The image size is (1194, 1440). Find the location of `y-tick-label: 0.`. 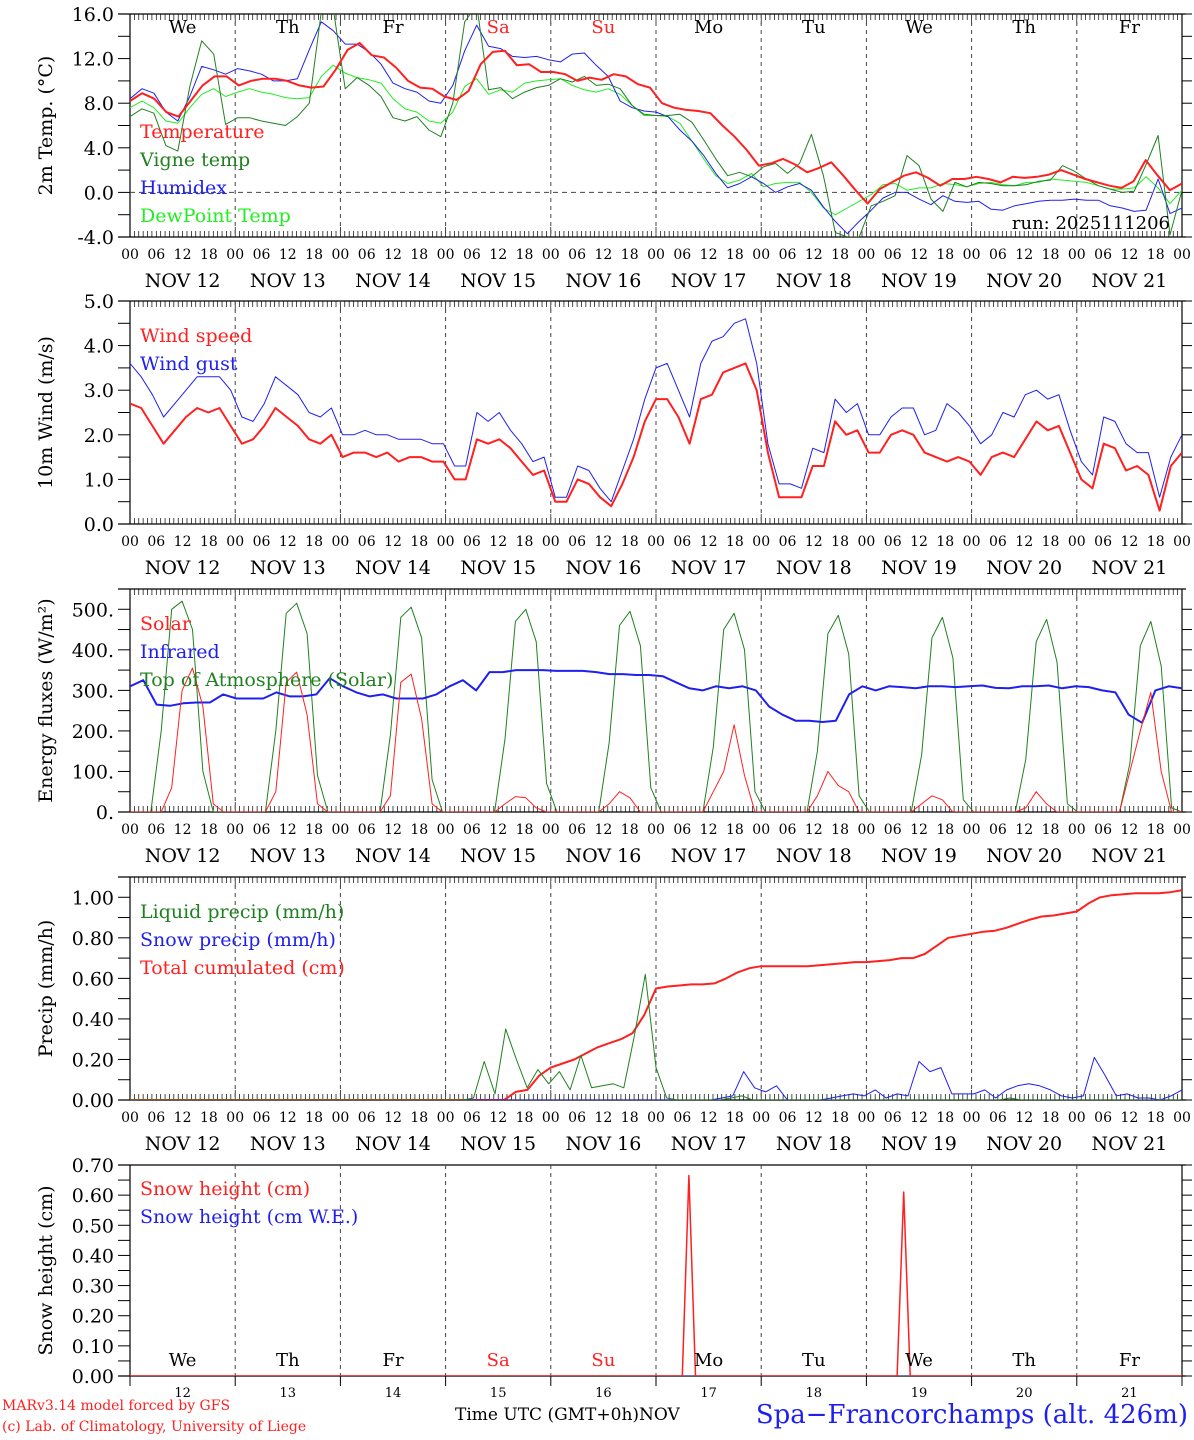

y-tick-label: 0. is located at coordinates (105, 813).